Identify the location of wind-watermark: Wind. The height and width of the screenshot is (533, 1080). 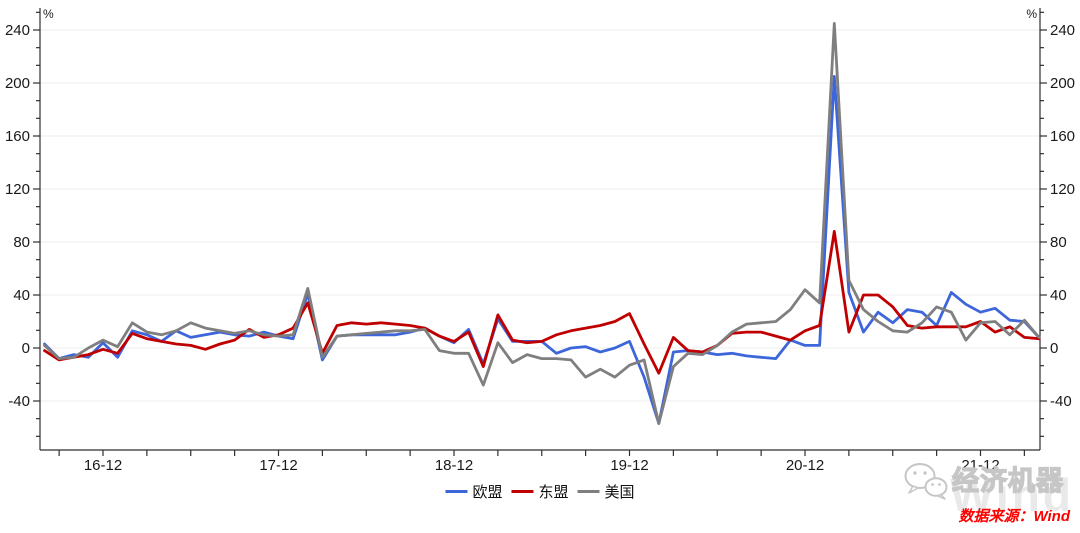
(1012, 495).